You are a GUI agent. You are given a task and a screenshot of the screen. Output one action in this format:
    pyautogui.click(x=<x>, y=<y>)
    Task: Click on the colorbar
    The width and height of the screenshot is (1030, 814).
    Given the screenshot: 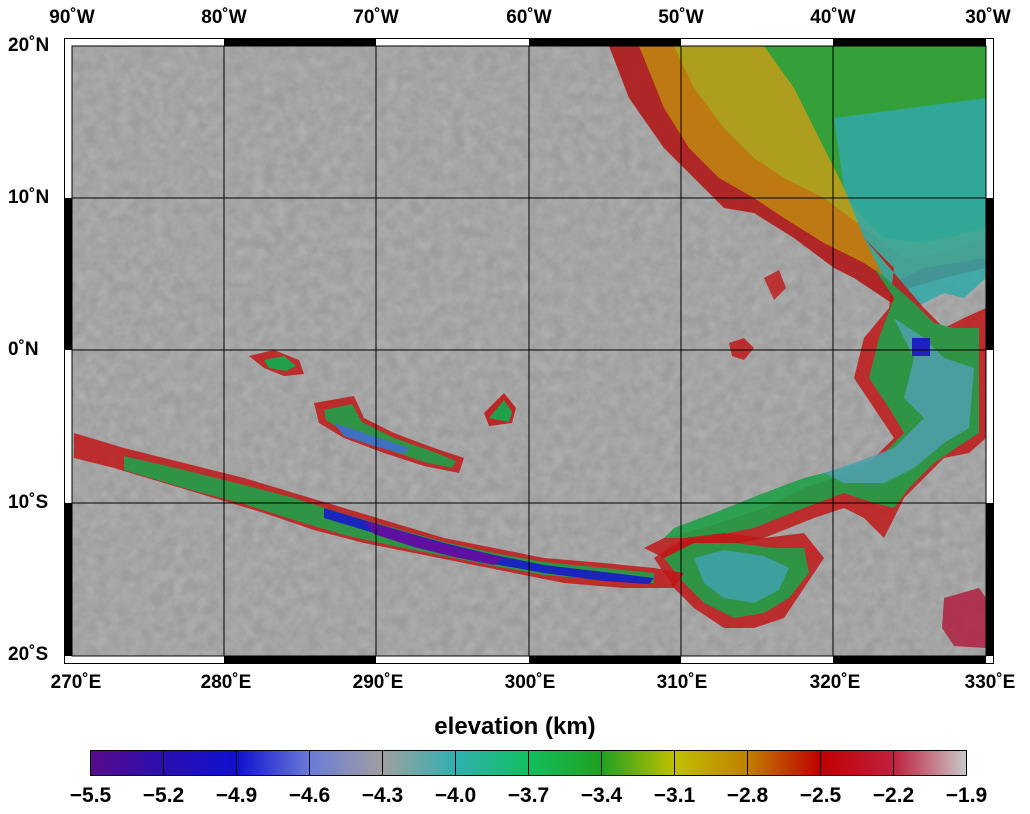 What is the action you would take?
    pyautogui.click(x=528, y=763)
    